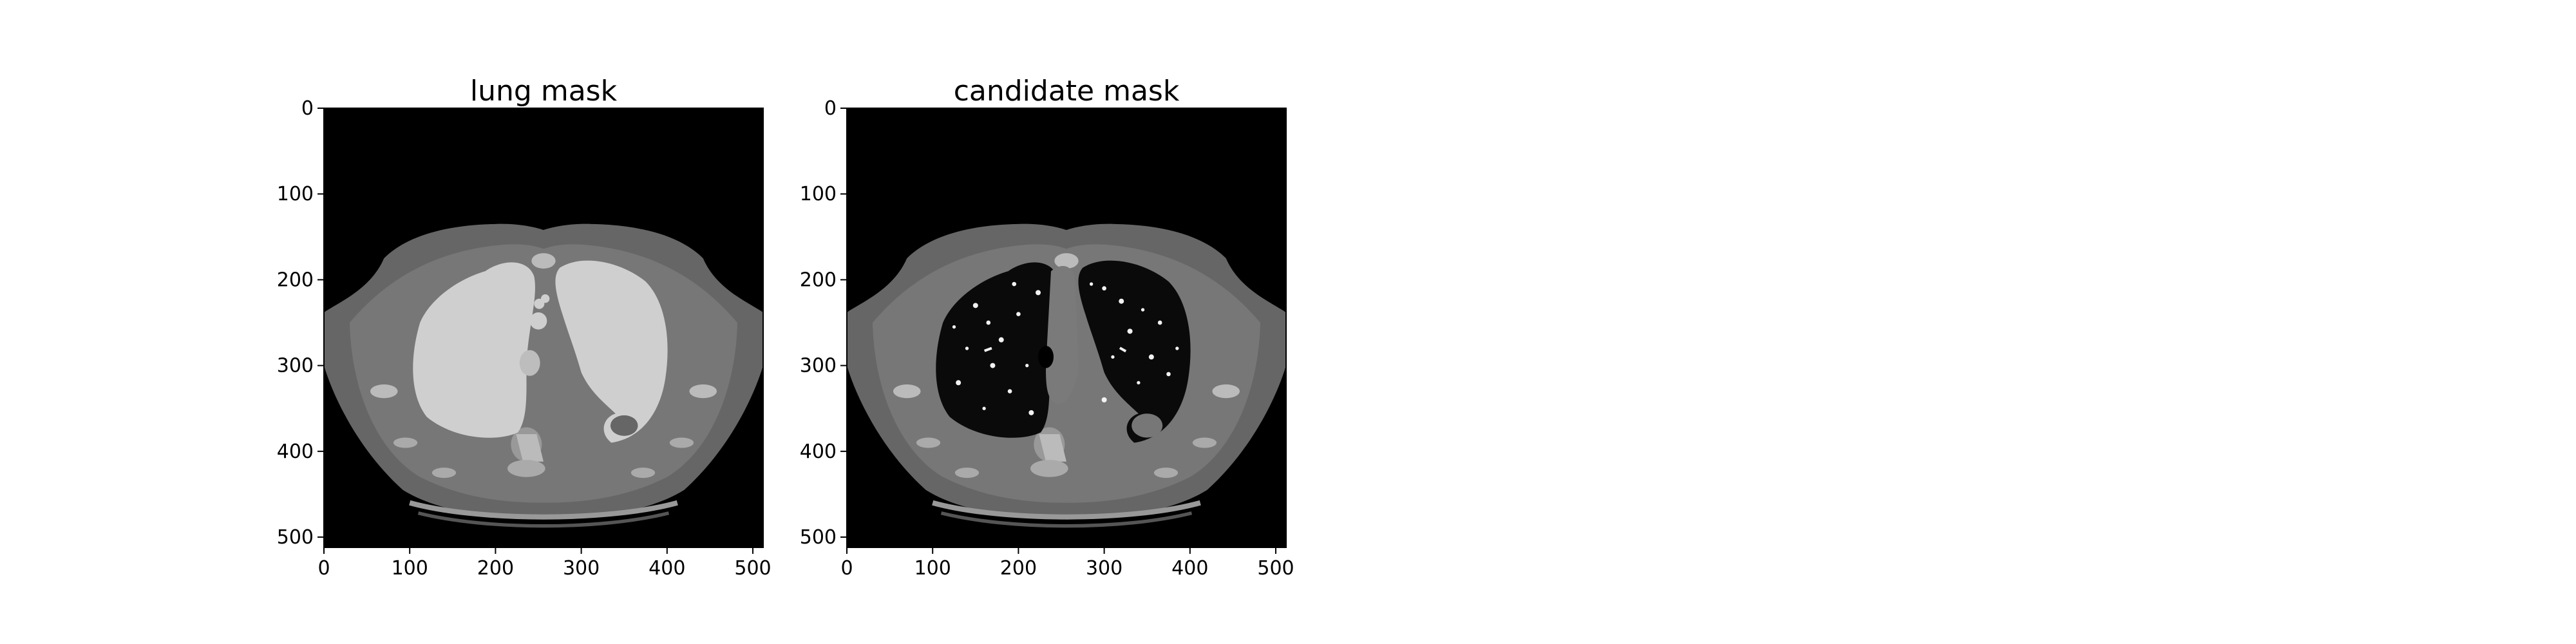  Describe the element at coordinates (544, 92) in the screenshot. I see `panel-title-lung-mask: lung mask` at that location.